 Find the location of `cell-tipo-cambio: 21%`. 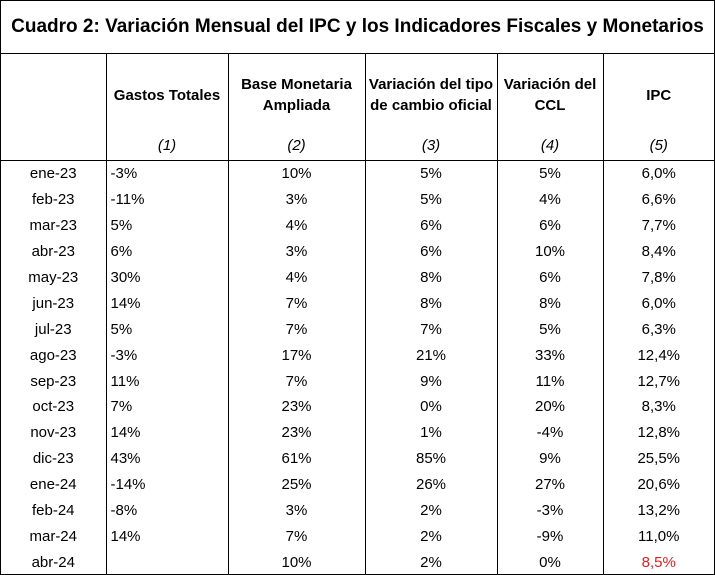

cell-tipo-cambio: 21% is located at coordinates (430, 355).